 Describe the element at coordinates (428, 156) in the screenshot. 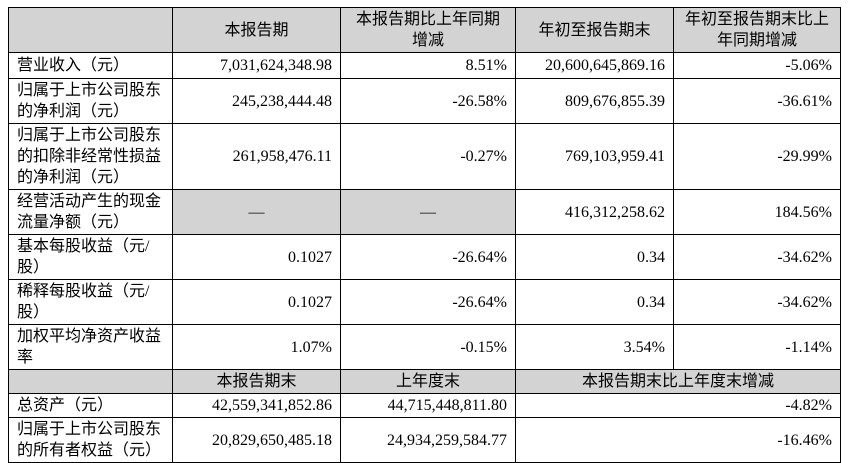

I see `value-current-yoy-change: -0.27%` at that location.